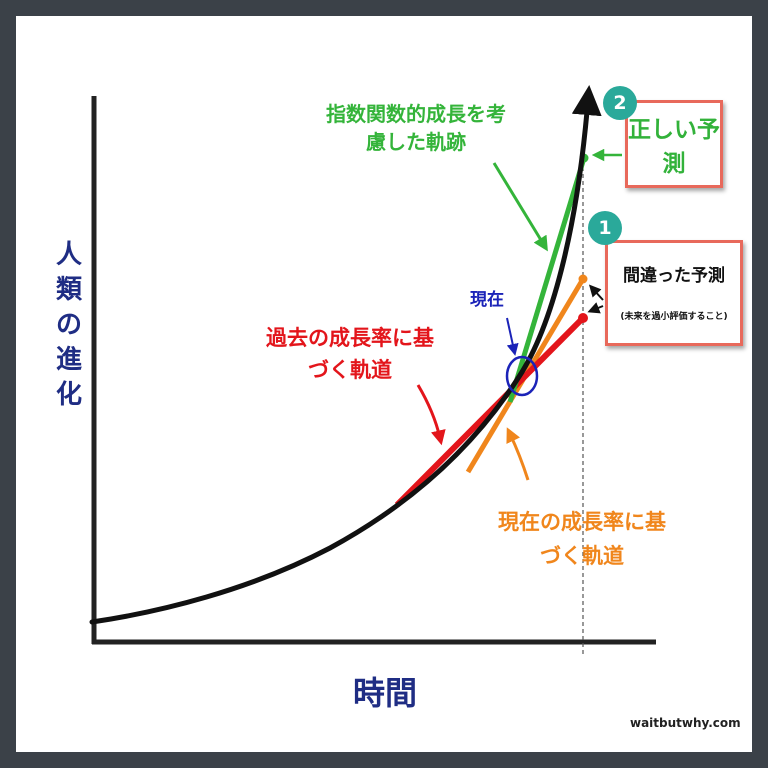  Describe the element at coordinates (487, 300) in the screenshot. I see `now-label: 現在` at that location.